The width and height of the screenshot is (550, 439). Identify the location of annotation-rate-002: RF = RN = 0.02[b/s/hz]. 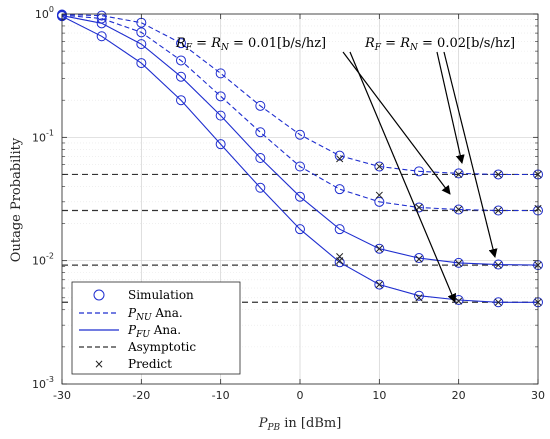
(439, 44).